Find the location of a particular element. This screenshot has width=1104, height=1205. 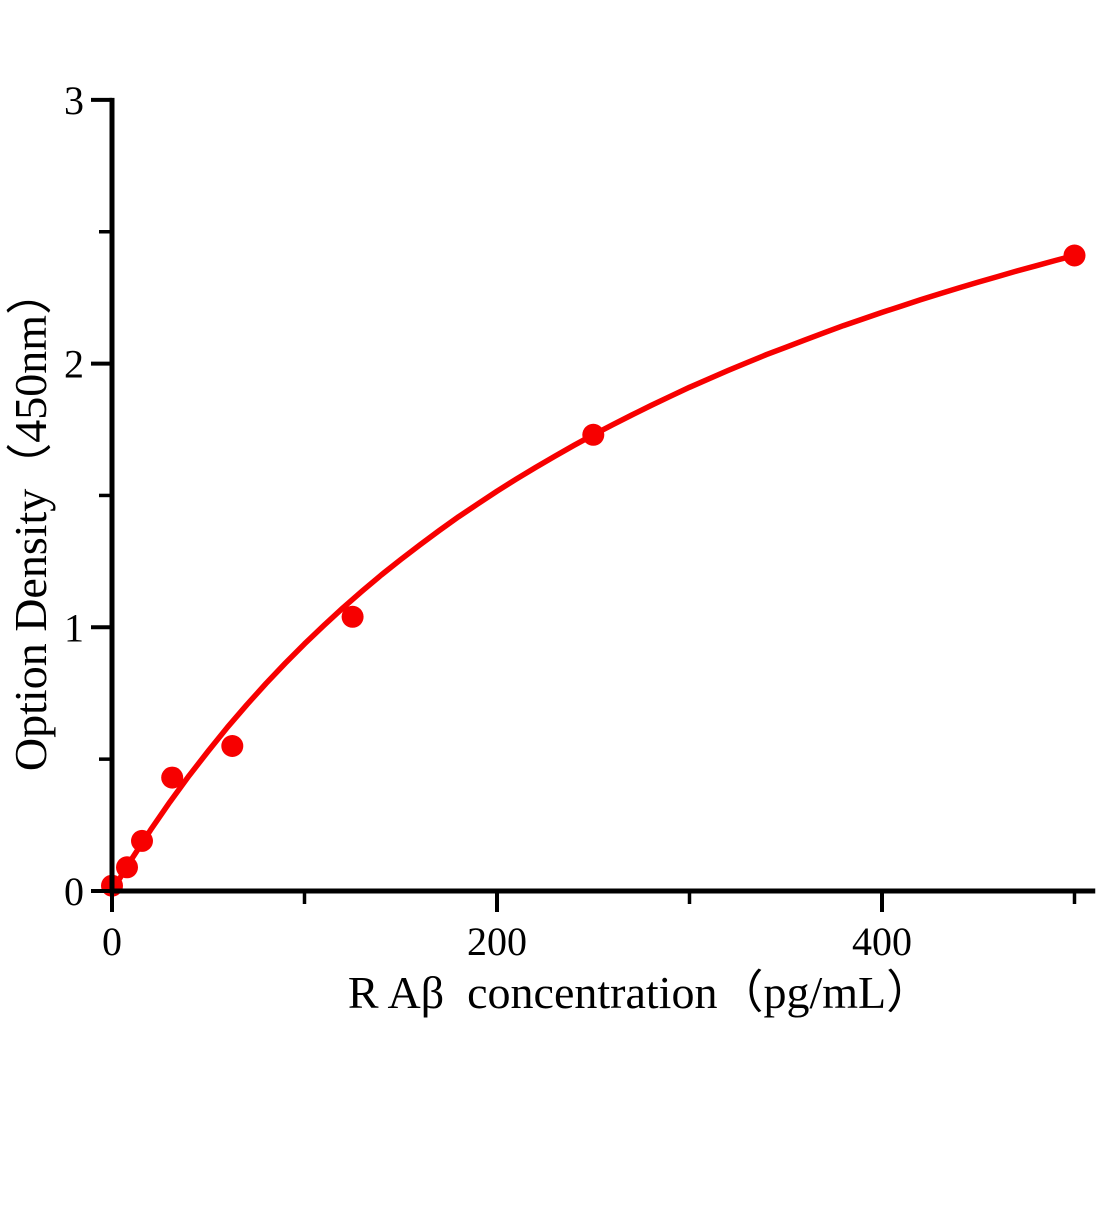

y-tick-label: 0 is located at coordinates (74, 891).